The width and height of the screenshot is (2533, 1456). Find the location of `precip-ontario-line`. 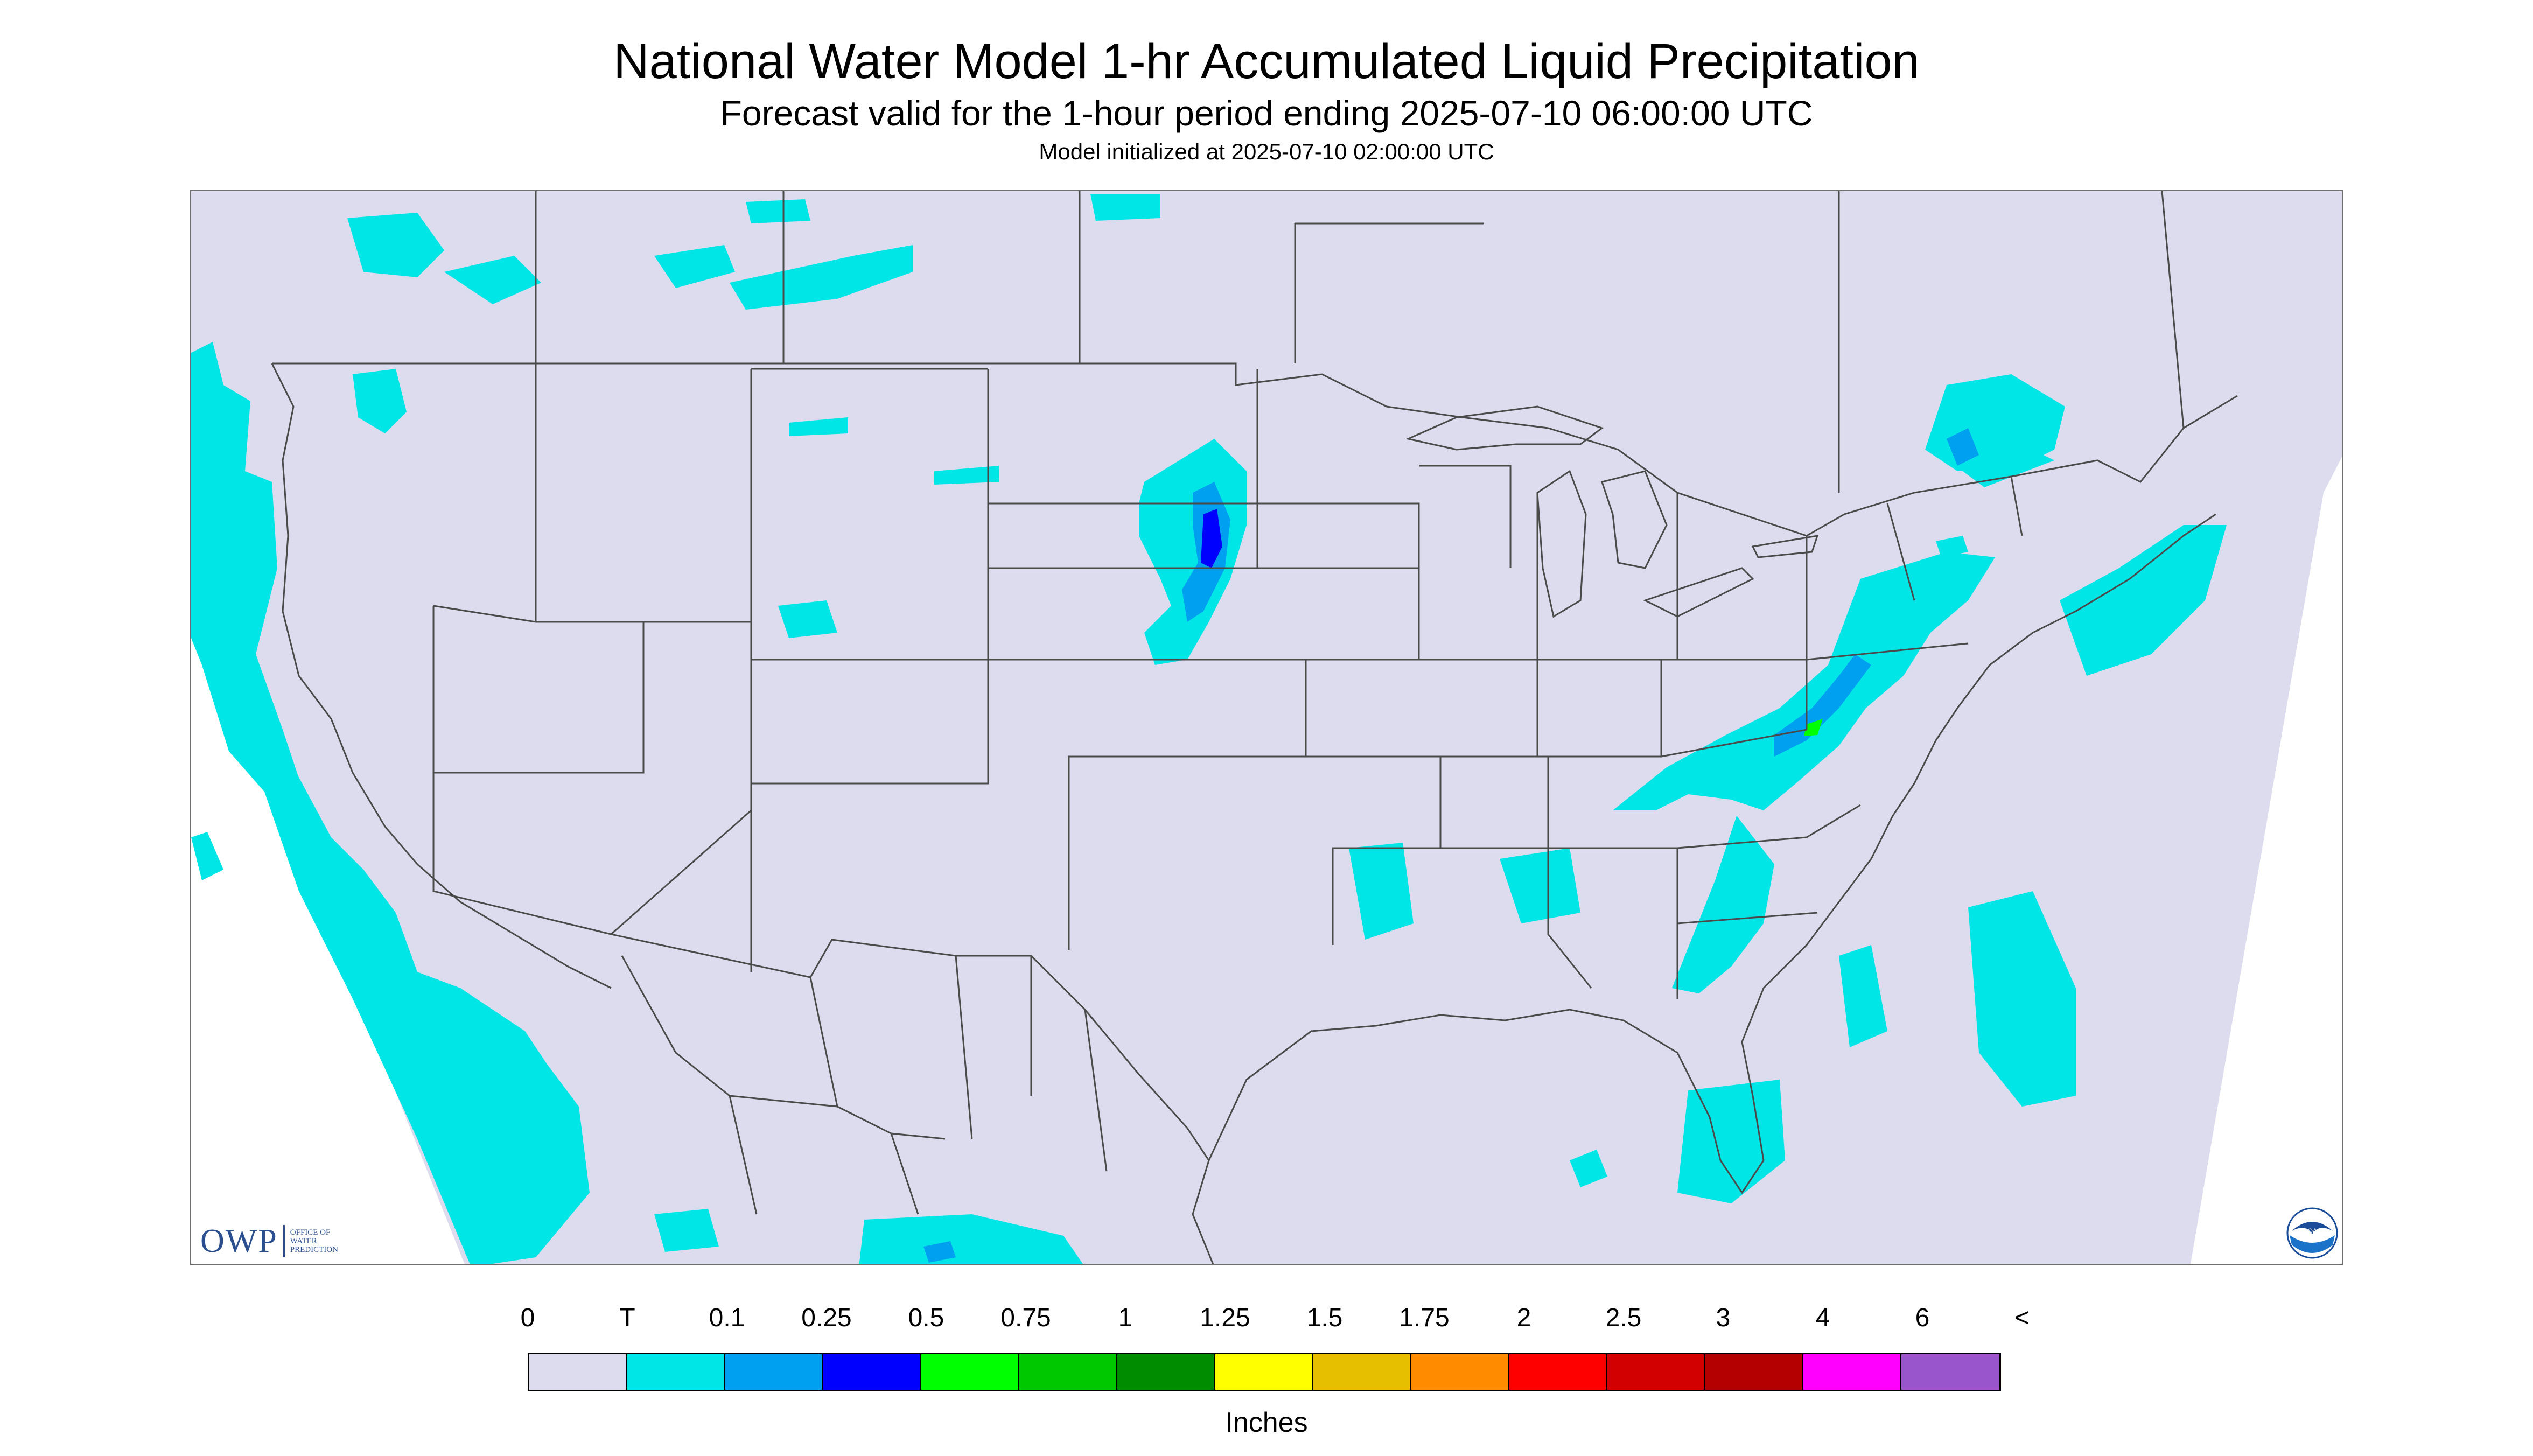

precip-ontario-line is located at coordinates (2008, 468).